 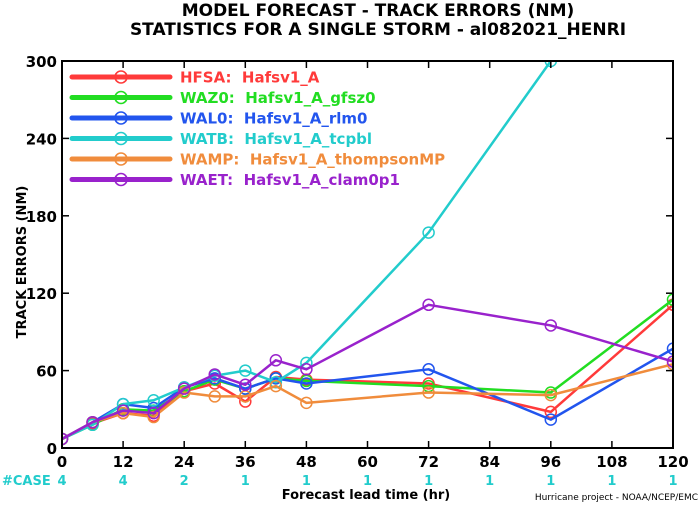 I want to click on case-count: 2, so click(x=184, y=481).